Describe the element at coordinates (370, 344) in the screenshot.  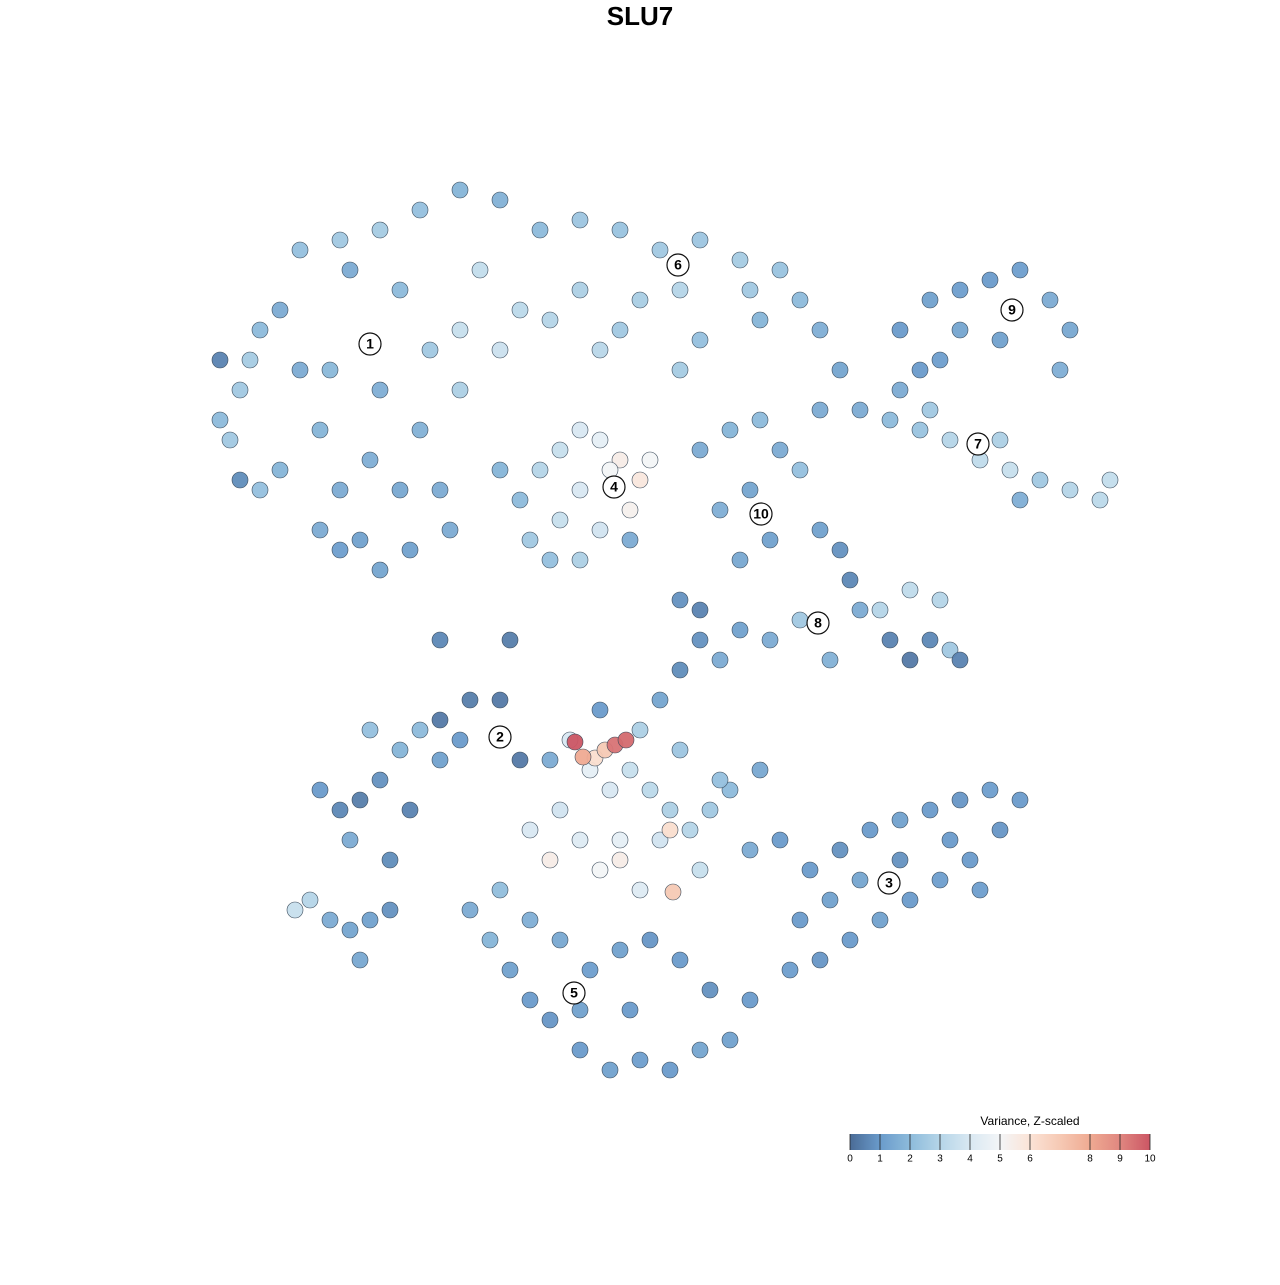
I see `cluster-label: 1` at that location.